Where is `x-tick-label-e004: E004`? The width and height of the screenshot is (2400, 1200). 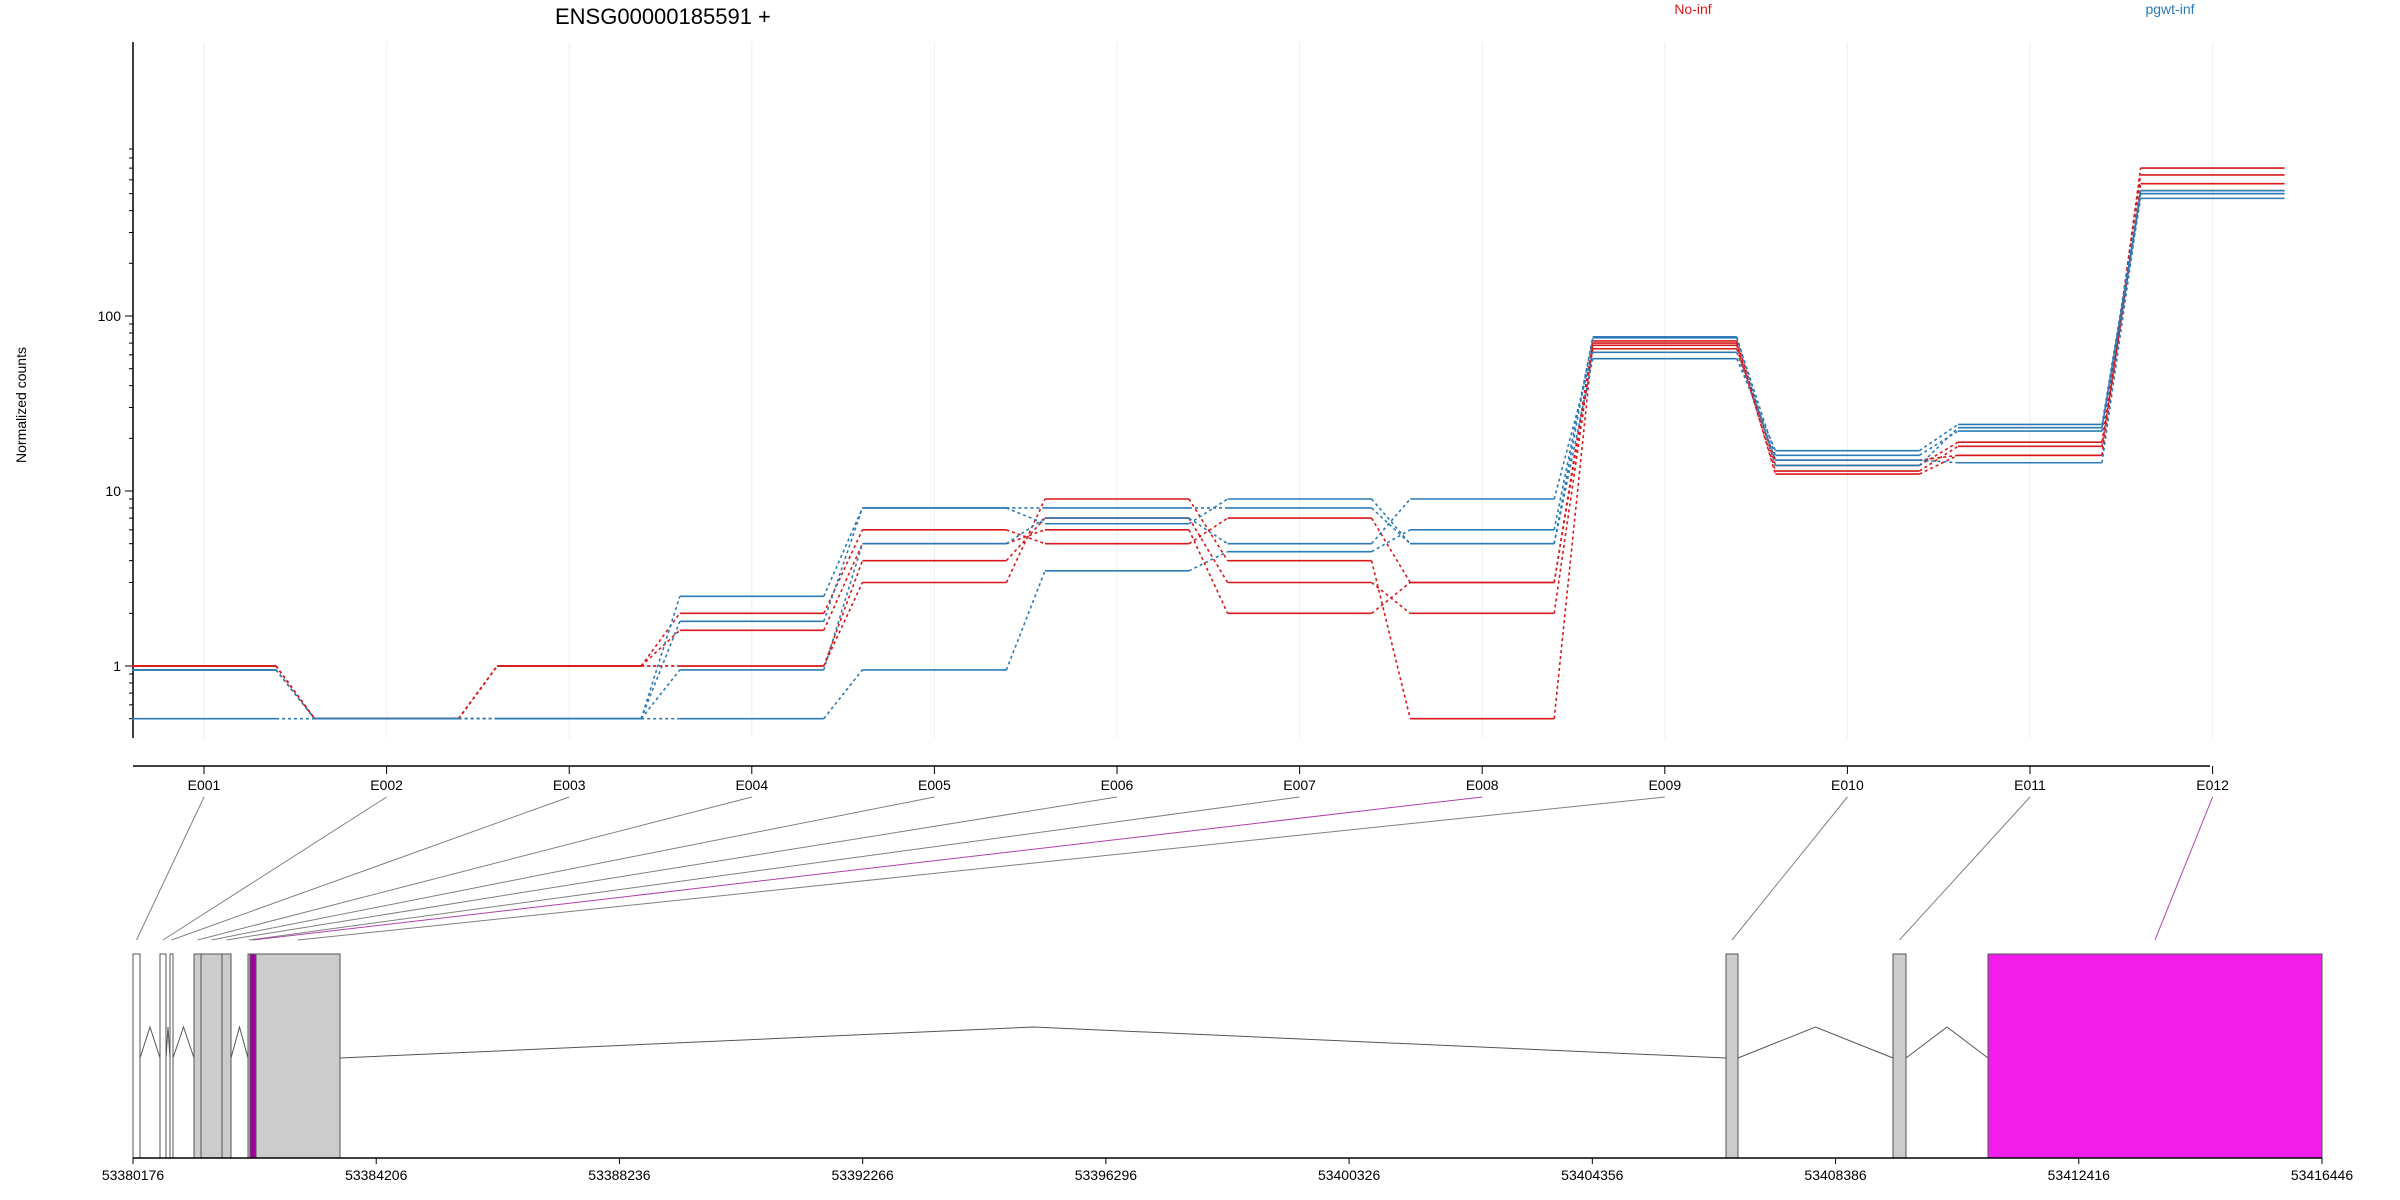 x-tick-label-e004: E004 is located at coordinates (751, 785).